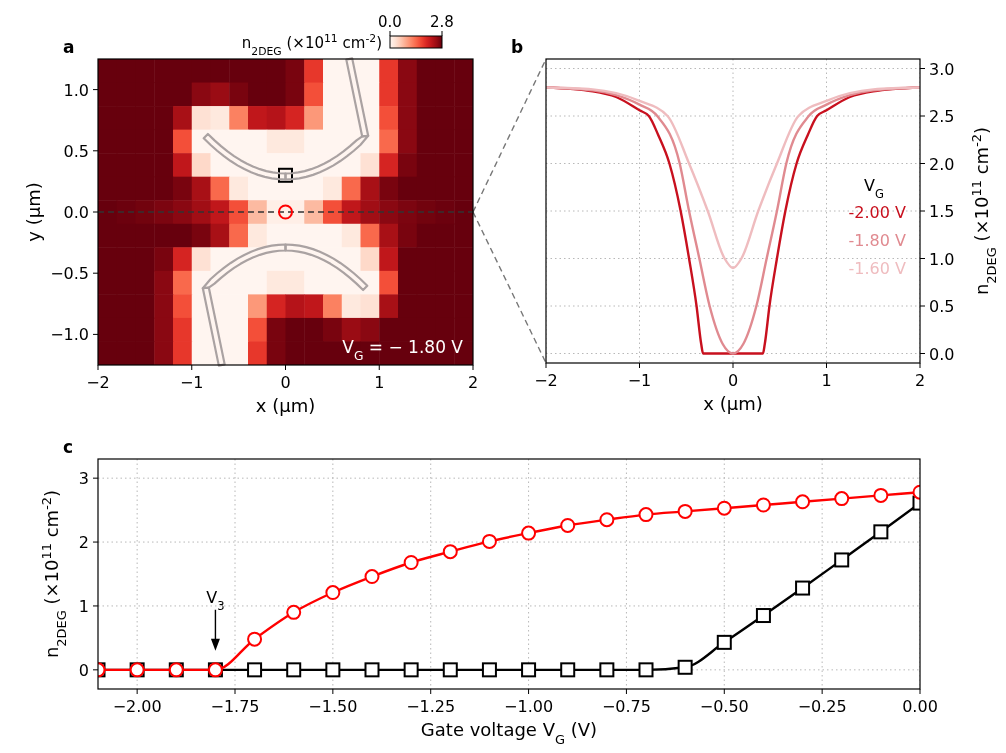 This screenshot has height=753, width=1006. What do you see at coordinates (877, 240) in the screenshot?
I see `text: -1.80 V` at bounding box center [877, 240].